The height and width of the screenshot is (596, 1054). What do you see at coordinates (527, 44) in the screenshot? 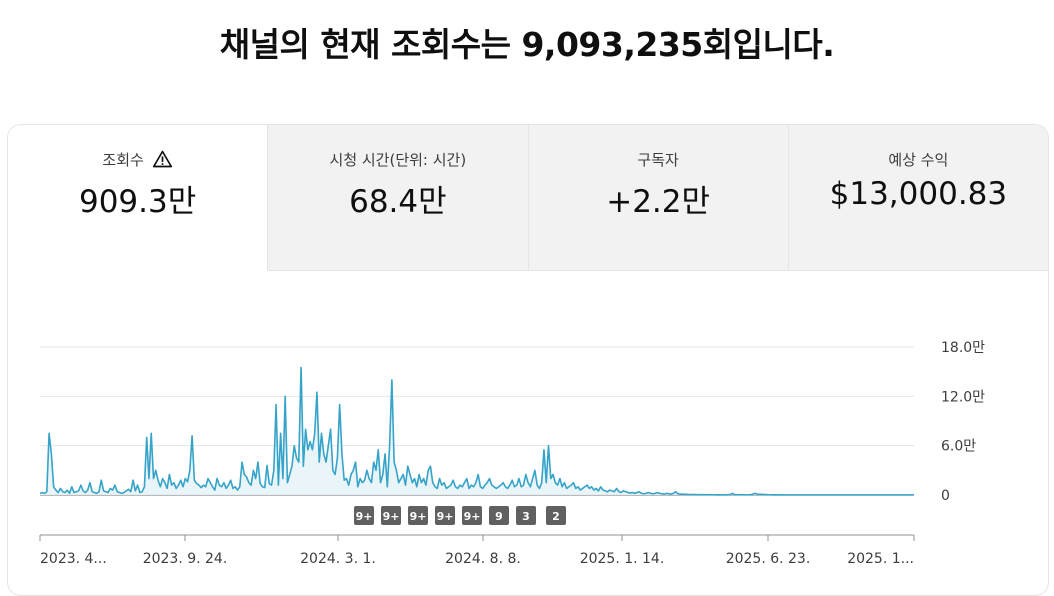
I see `page-headline: 채널의 현재 조회수는 9,093,235회입니다.` at bounding box center [527, 44].